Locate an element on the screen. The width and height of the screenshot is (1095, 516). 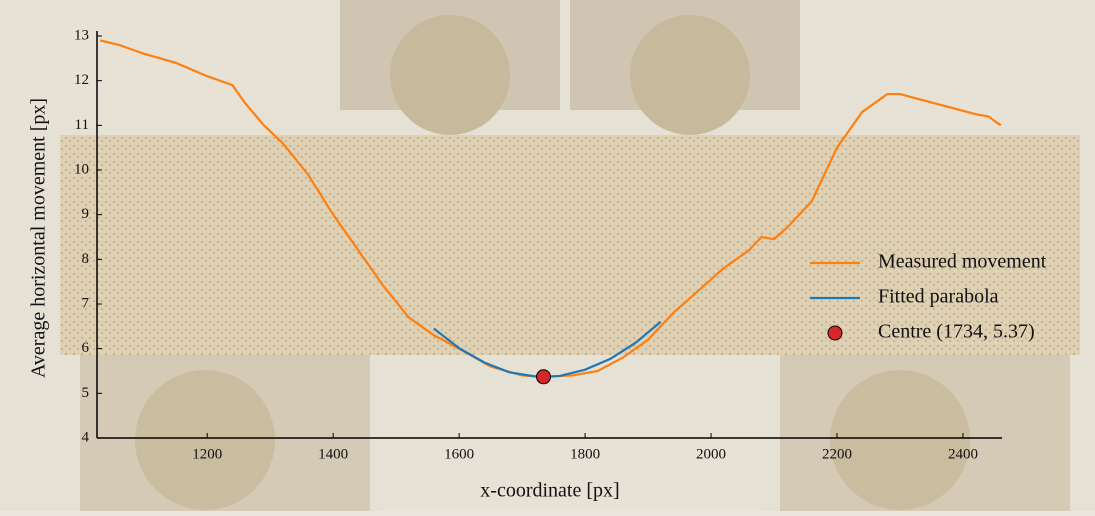
y-tick-label: 7 is located at coordinates (86, 303).